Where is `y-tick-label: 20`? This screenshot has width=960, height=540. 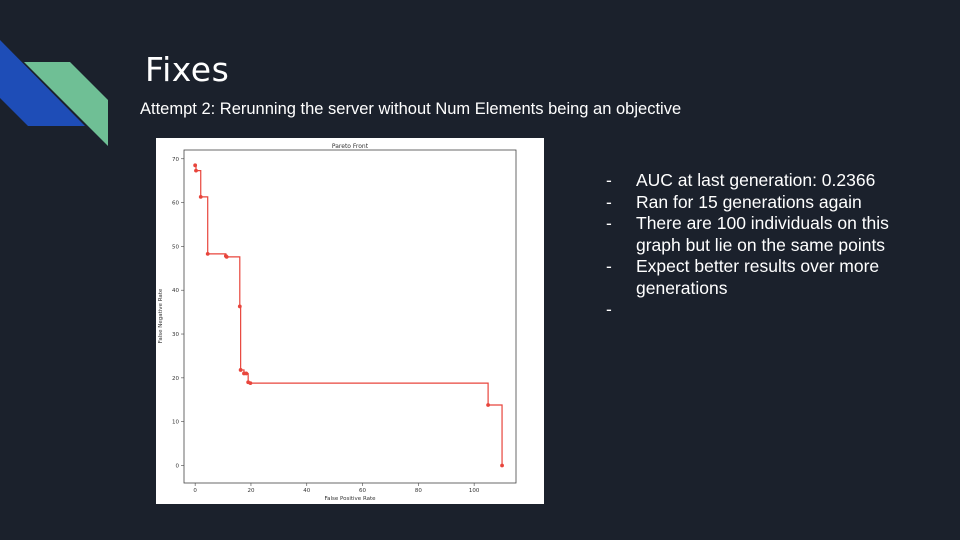
y-tick-label: 20 is located at coordinates (175, 379).